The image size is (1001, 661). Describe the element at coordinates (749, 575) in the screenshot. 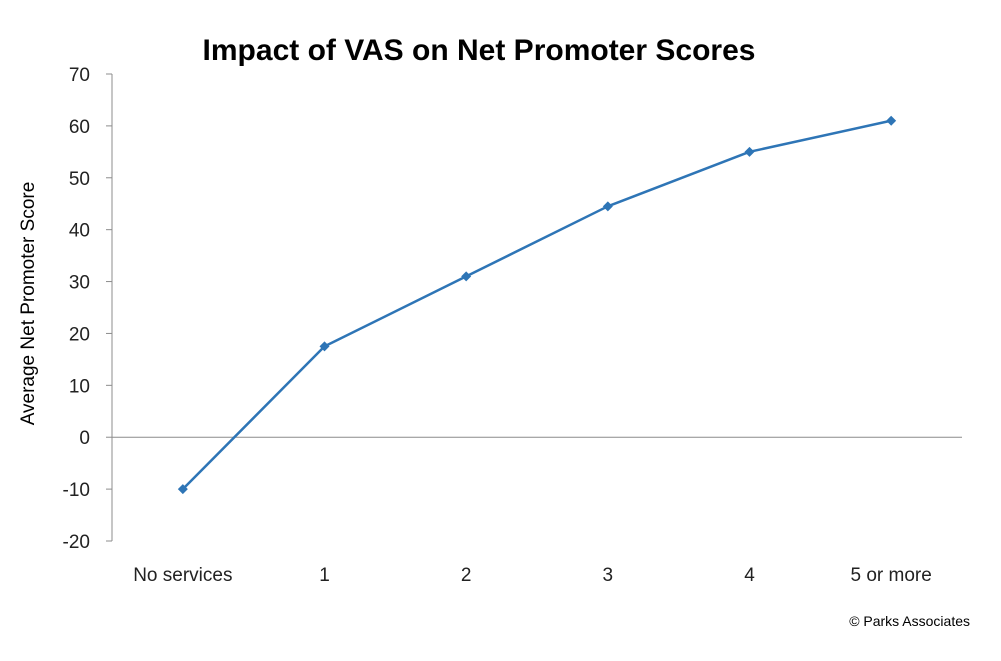

I see `x-tick-label: 4` at that location.